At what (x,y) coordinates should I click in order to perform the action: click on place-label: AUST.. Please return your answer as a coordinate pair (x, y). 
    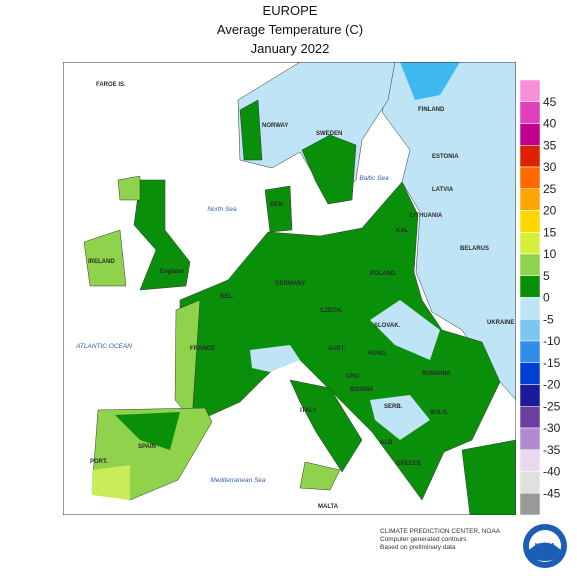
    Looking at the image, I should click on (337, 349).